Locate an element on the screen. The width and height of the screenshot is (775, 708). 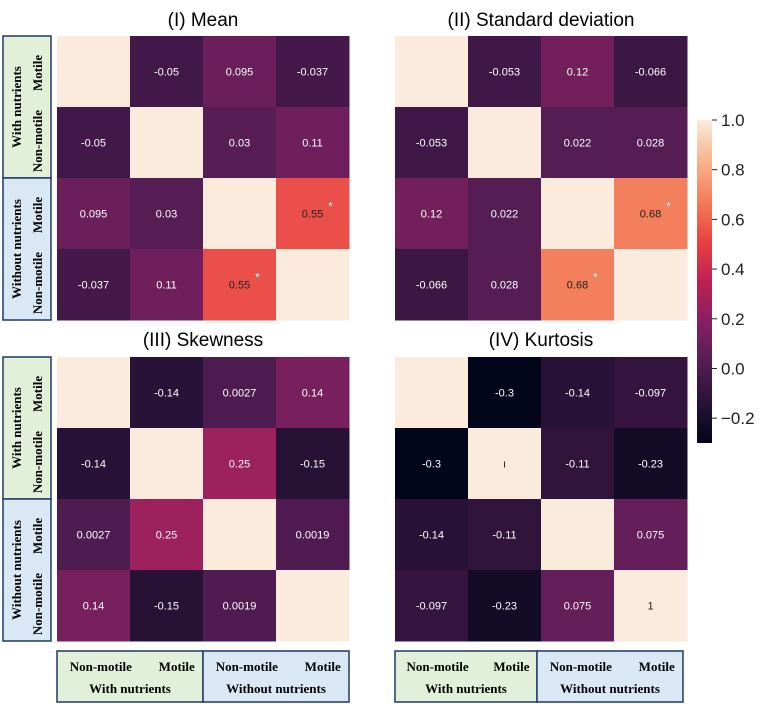
colorbar-tick-label: 0.2 is located at coordinates (733, 319).